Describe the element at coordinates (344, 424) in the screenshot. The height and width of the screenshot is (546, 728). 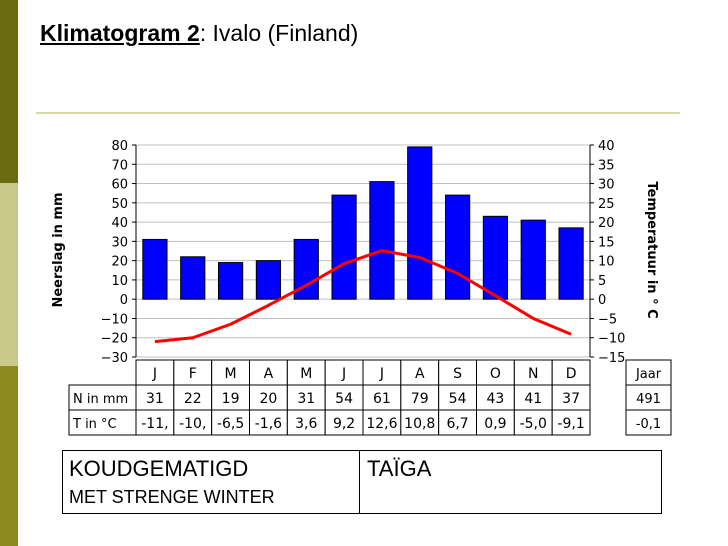
I see `temperature-value: 9,2` at that location.